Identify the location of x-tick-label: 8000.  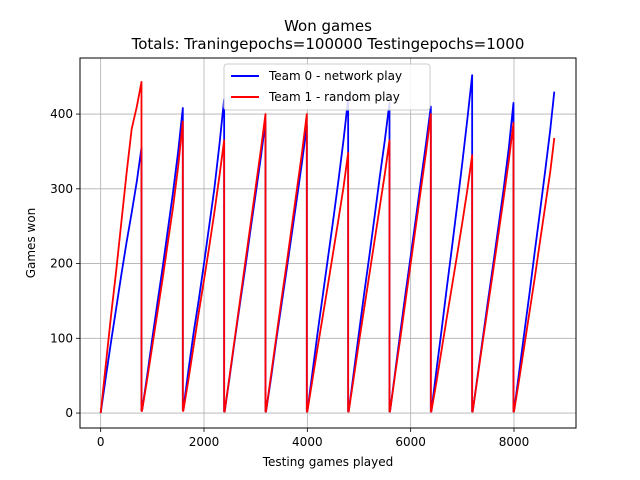
(514, 442).